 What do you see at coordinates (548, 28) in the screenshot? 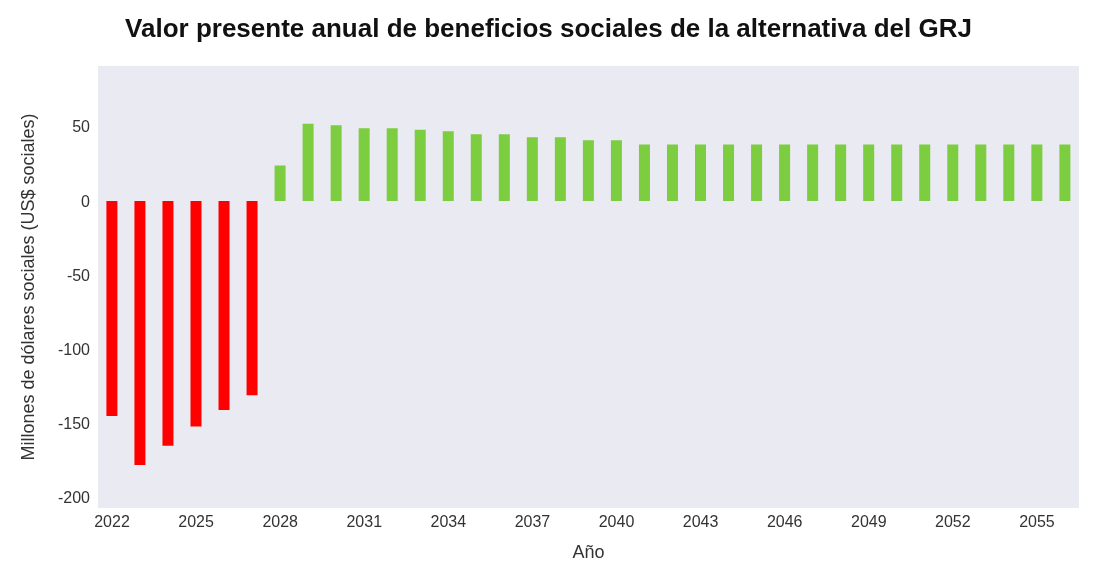
I see `chart-title: Valor presente anual de beneficios sociales de la alternativa del GRJ` at bounding box center [548, 28].